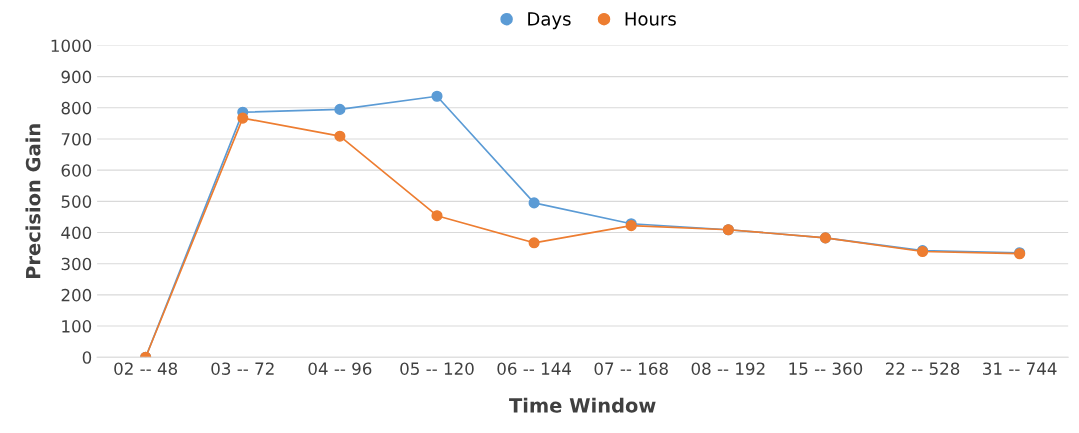  What do you see at coordinates (87, 357) in the screenshot?
I see `y-tick-label: 0` at bounding box center [87, 357].